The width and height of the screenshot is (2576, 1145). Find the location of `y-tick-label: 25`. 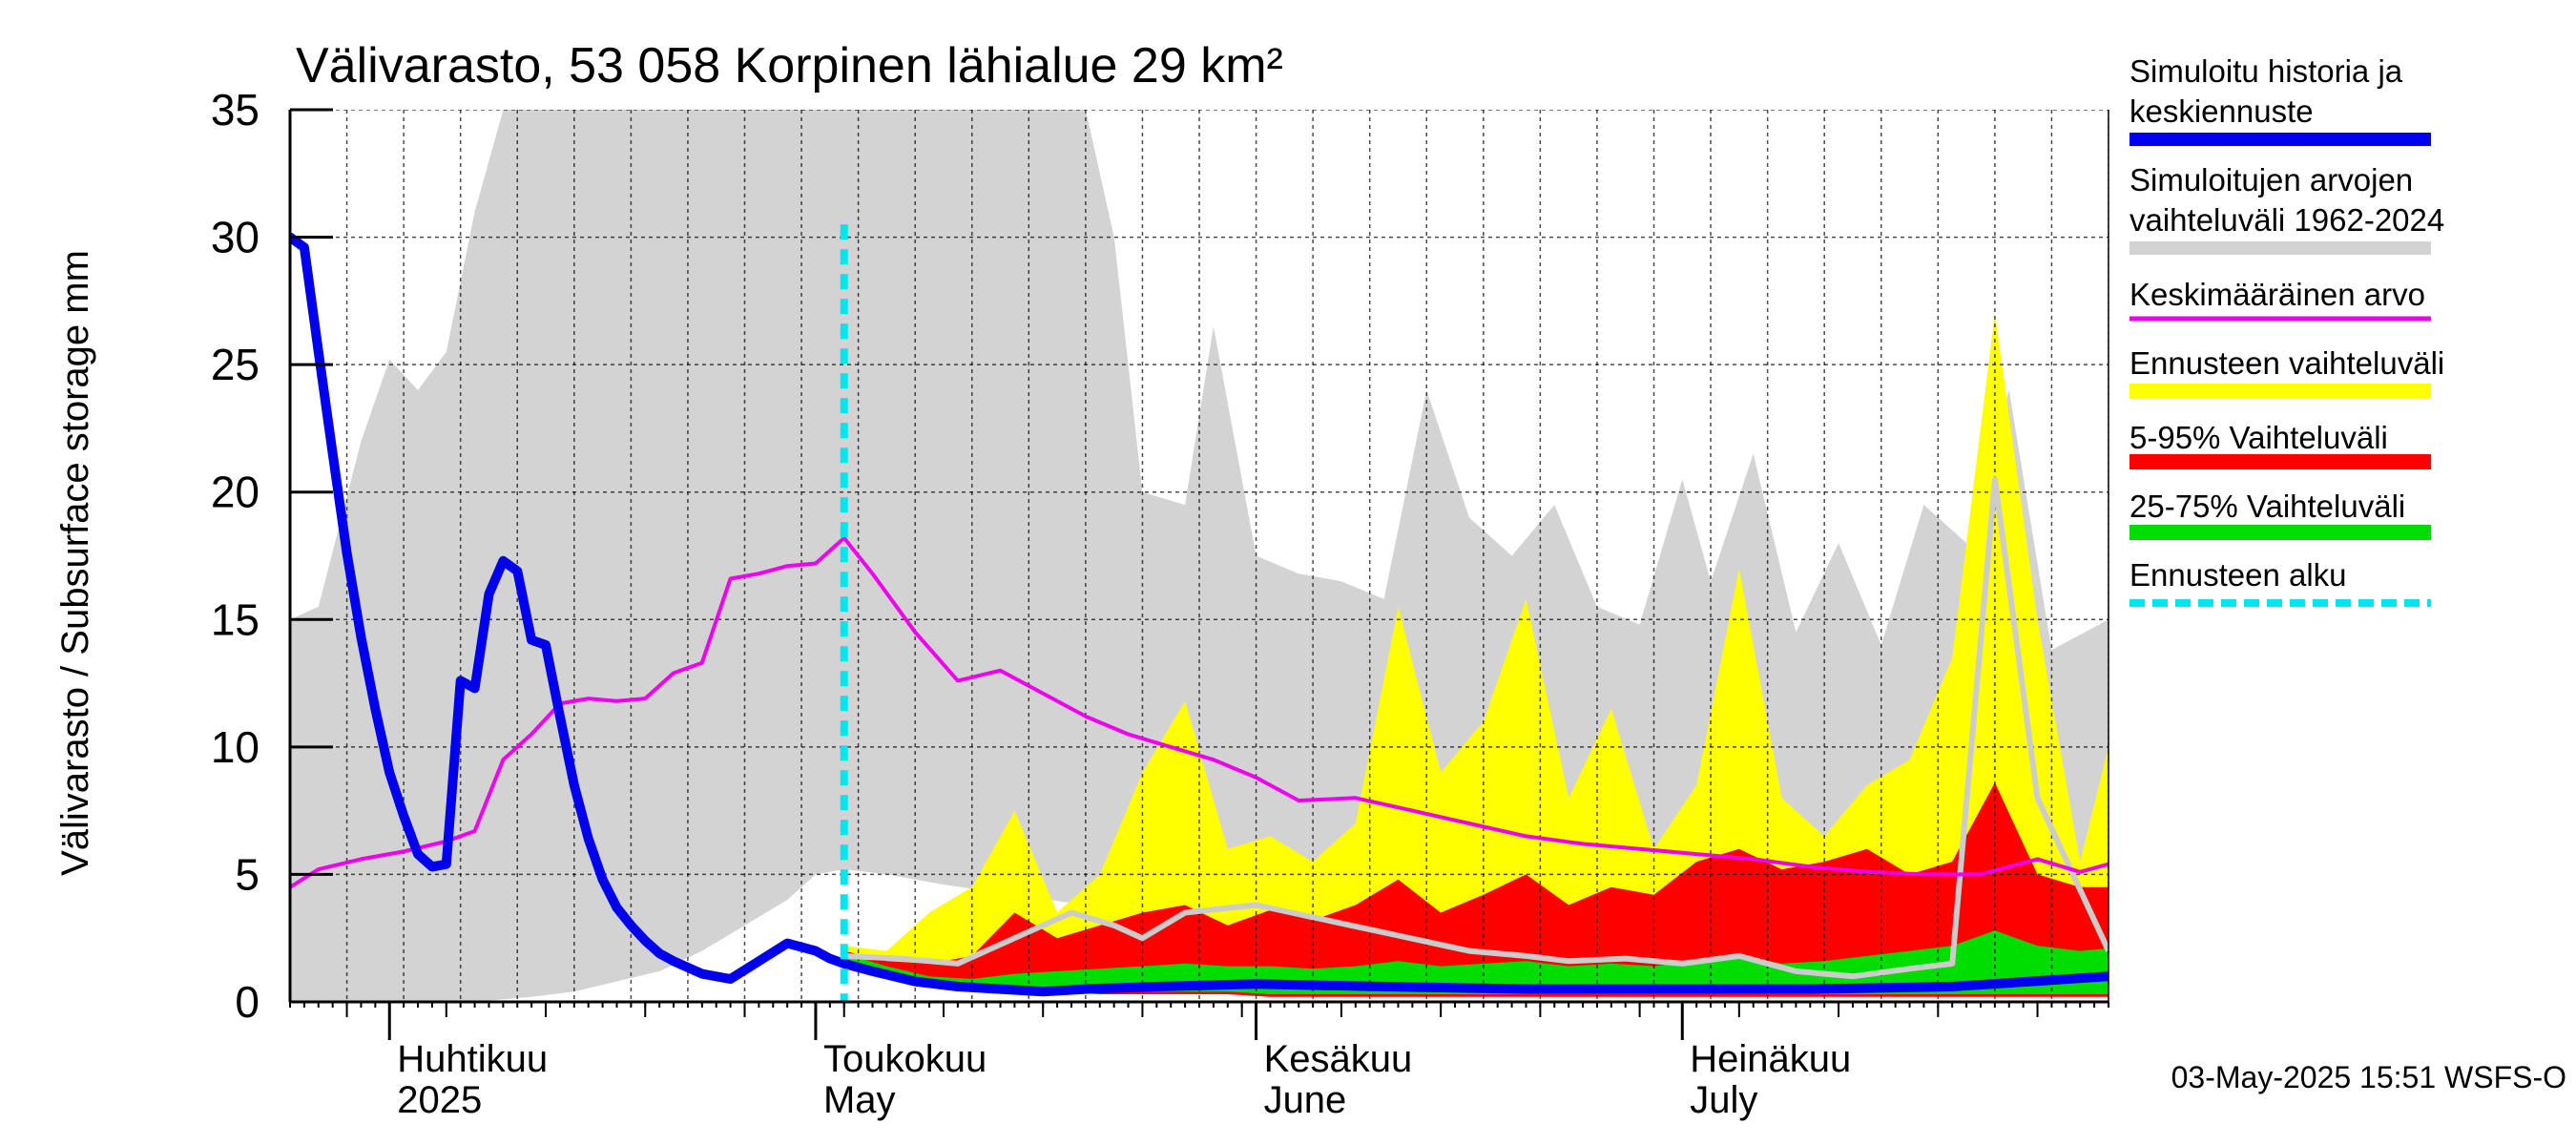

y-tick-label: 25 is located at coordinates (235, 364).